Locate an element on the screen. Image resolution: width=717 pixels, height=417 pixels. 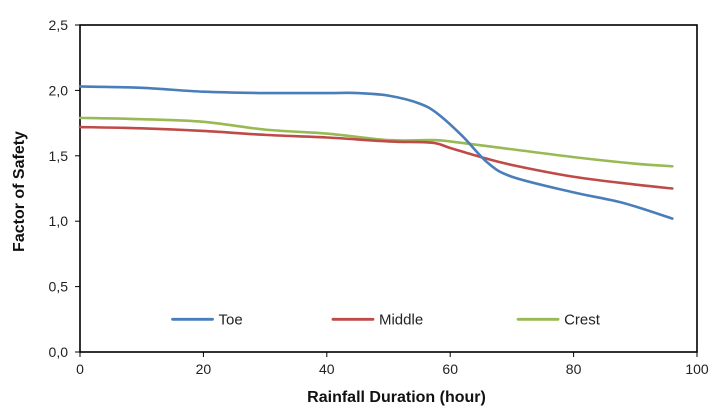
x-tick-label: 80 is located at coordinates (574, 369).